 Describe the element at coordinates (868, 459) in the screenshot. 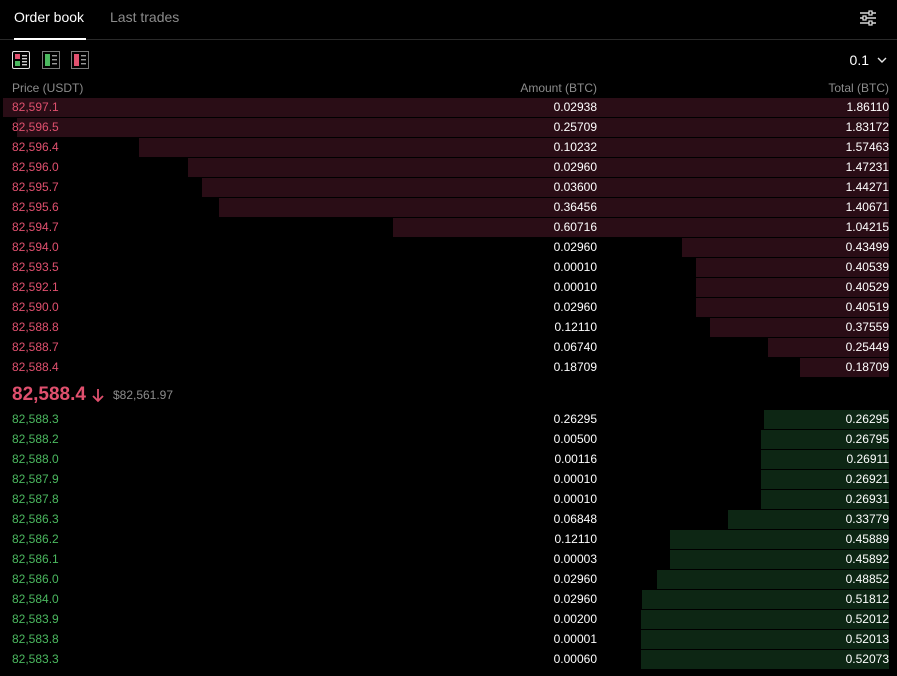

I see `bid-total: 0.26911` at that location.